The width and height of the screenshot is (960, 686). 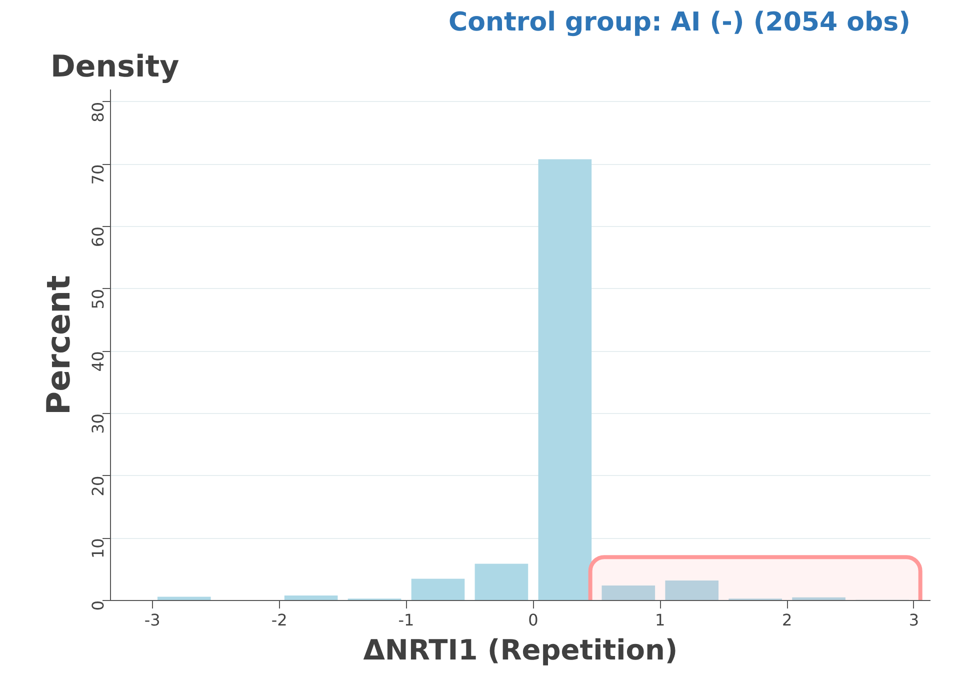 What do you see at coordinates (914, 620) in the screenshot?
I see `x-tick-label: 3` at bounding box center [914, 620].